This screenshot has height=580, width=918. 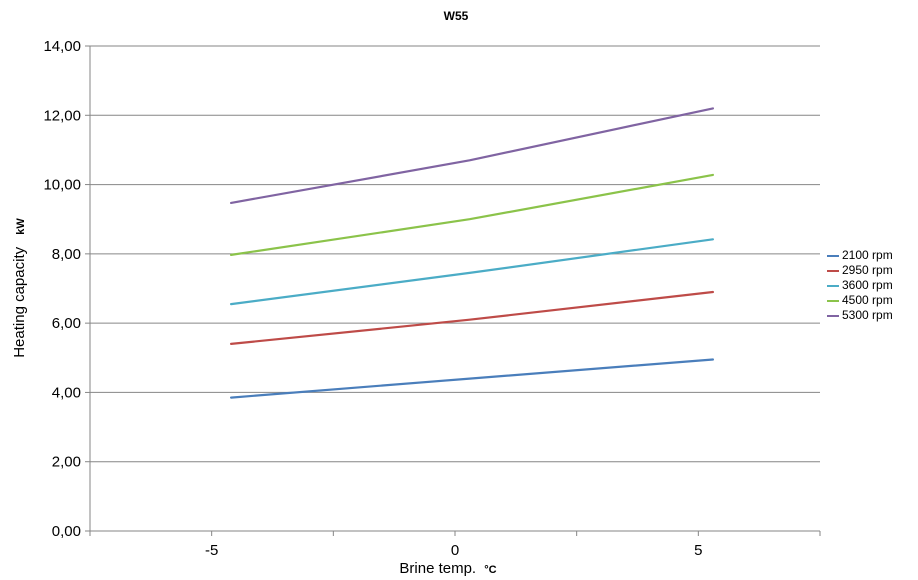 I want to click on x-axis-label: Brine temp. °C, so click(x=447, y=568).